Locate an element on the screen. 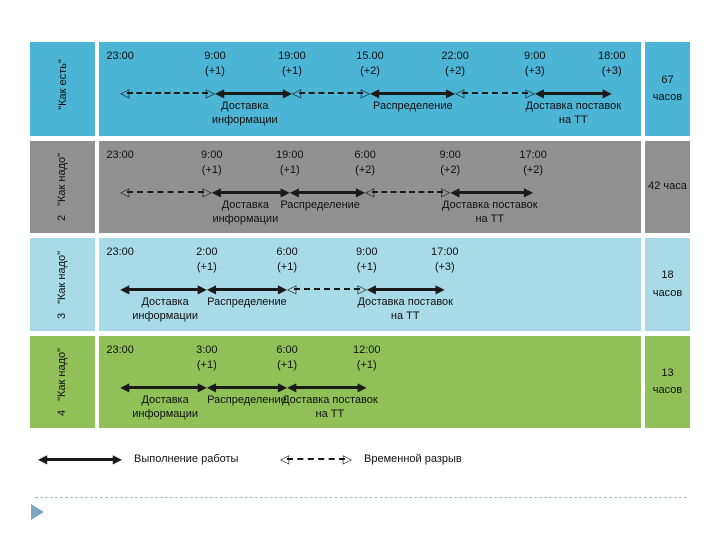  row-side-label: 2 "Как надо" is located at coordinates (63, 187).